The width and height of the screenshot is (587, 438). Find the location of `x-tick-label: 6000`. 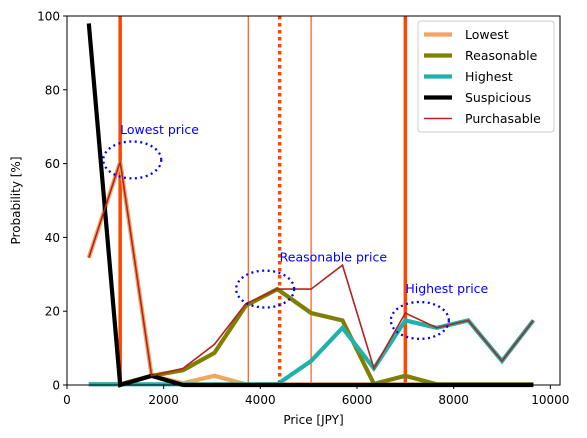

x-tick-label: 6000 is located at coordinates (357, 400).